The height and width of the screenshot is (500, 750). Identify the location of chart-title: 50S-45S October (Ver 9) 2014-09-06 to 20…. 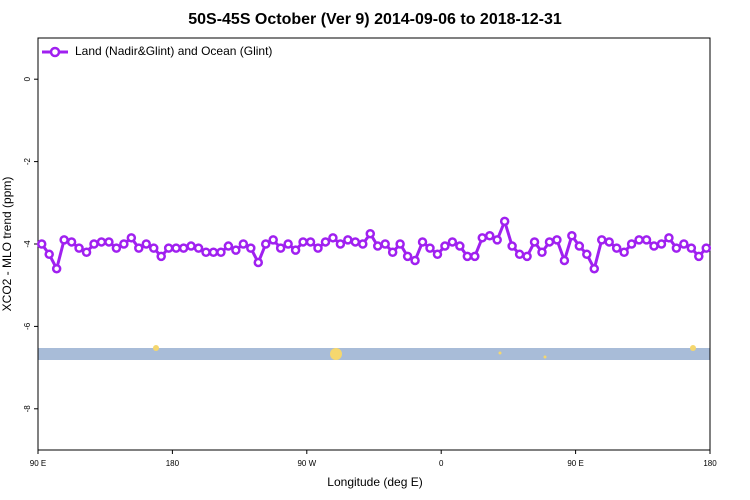
(375, 19).